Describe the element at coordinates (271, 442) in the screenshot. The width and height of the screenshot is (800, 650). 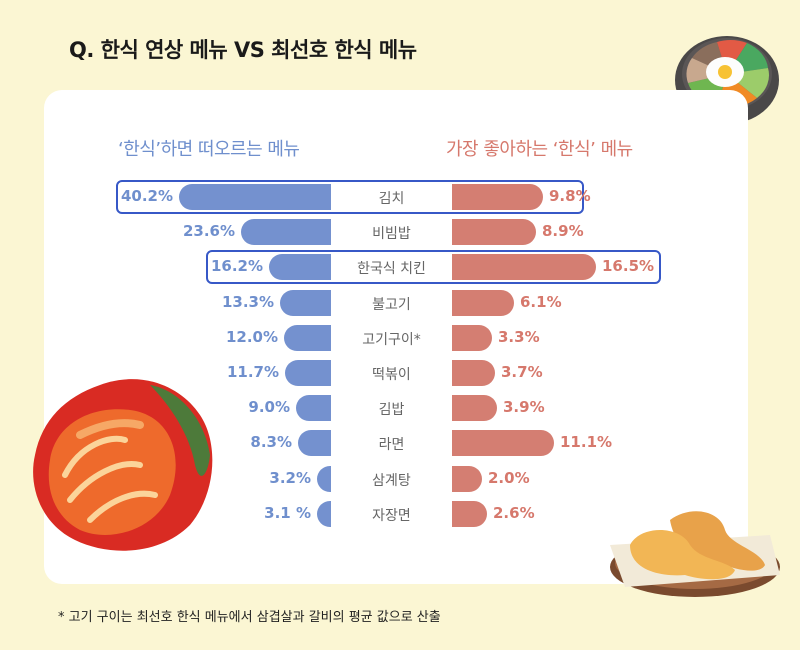
I see `left-value: 8.3%` at that location.